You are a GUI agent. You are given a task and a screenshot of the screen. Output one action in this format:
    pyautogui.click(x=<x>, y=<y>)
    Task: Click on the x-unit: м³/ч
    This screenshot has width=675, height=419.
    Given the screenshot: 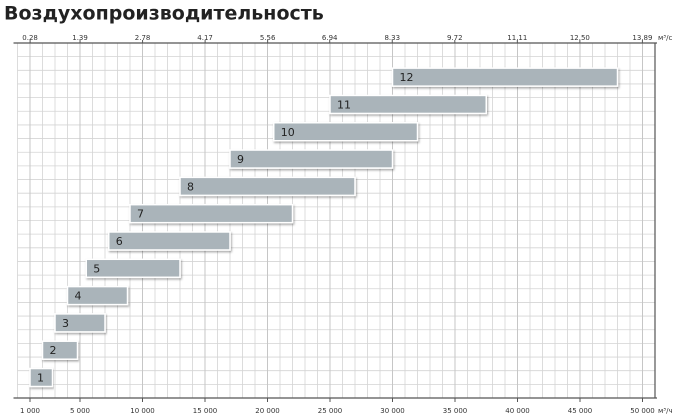 What is the action you would take?
    pyautogui.click(x=665, y=411)
    